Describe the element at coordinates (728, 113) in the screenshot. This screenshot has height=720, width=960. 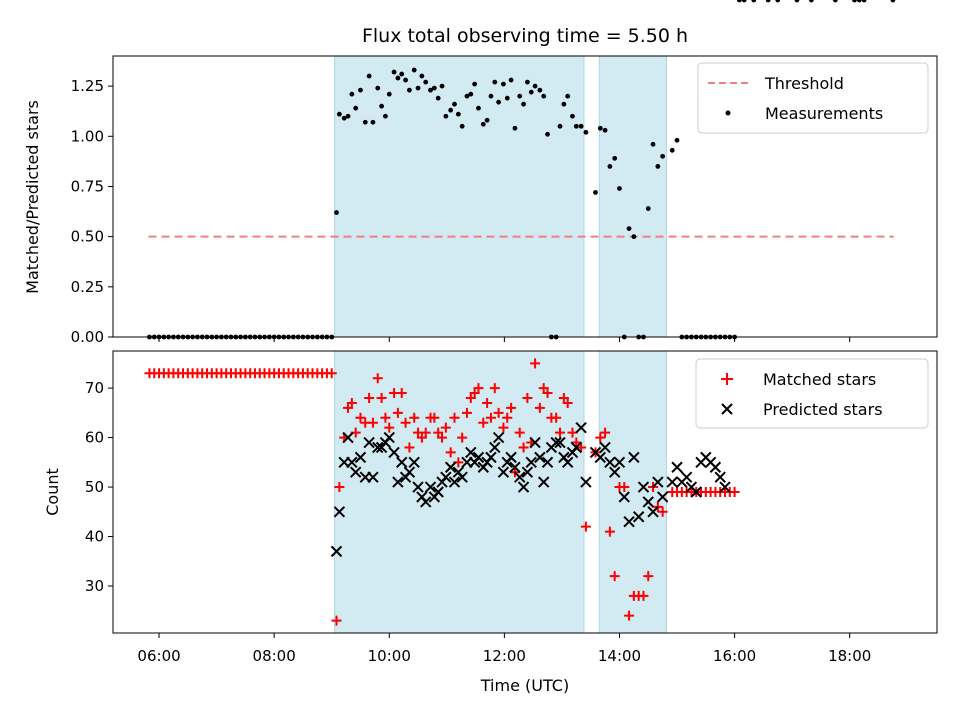
I see `legend-measurements-swatch` at that location.